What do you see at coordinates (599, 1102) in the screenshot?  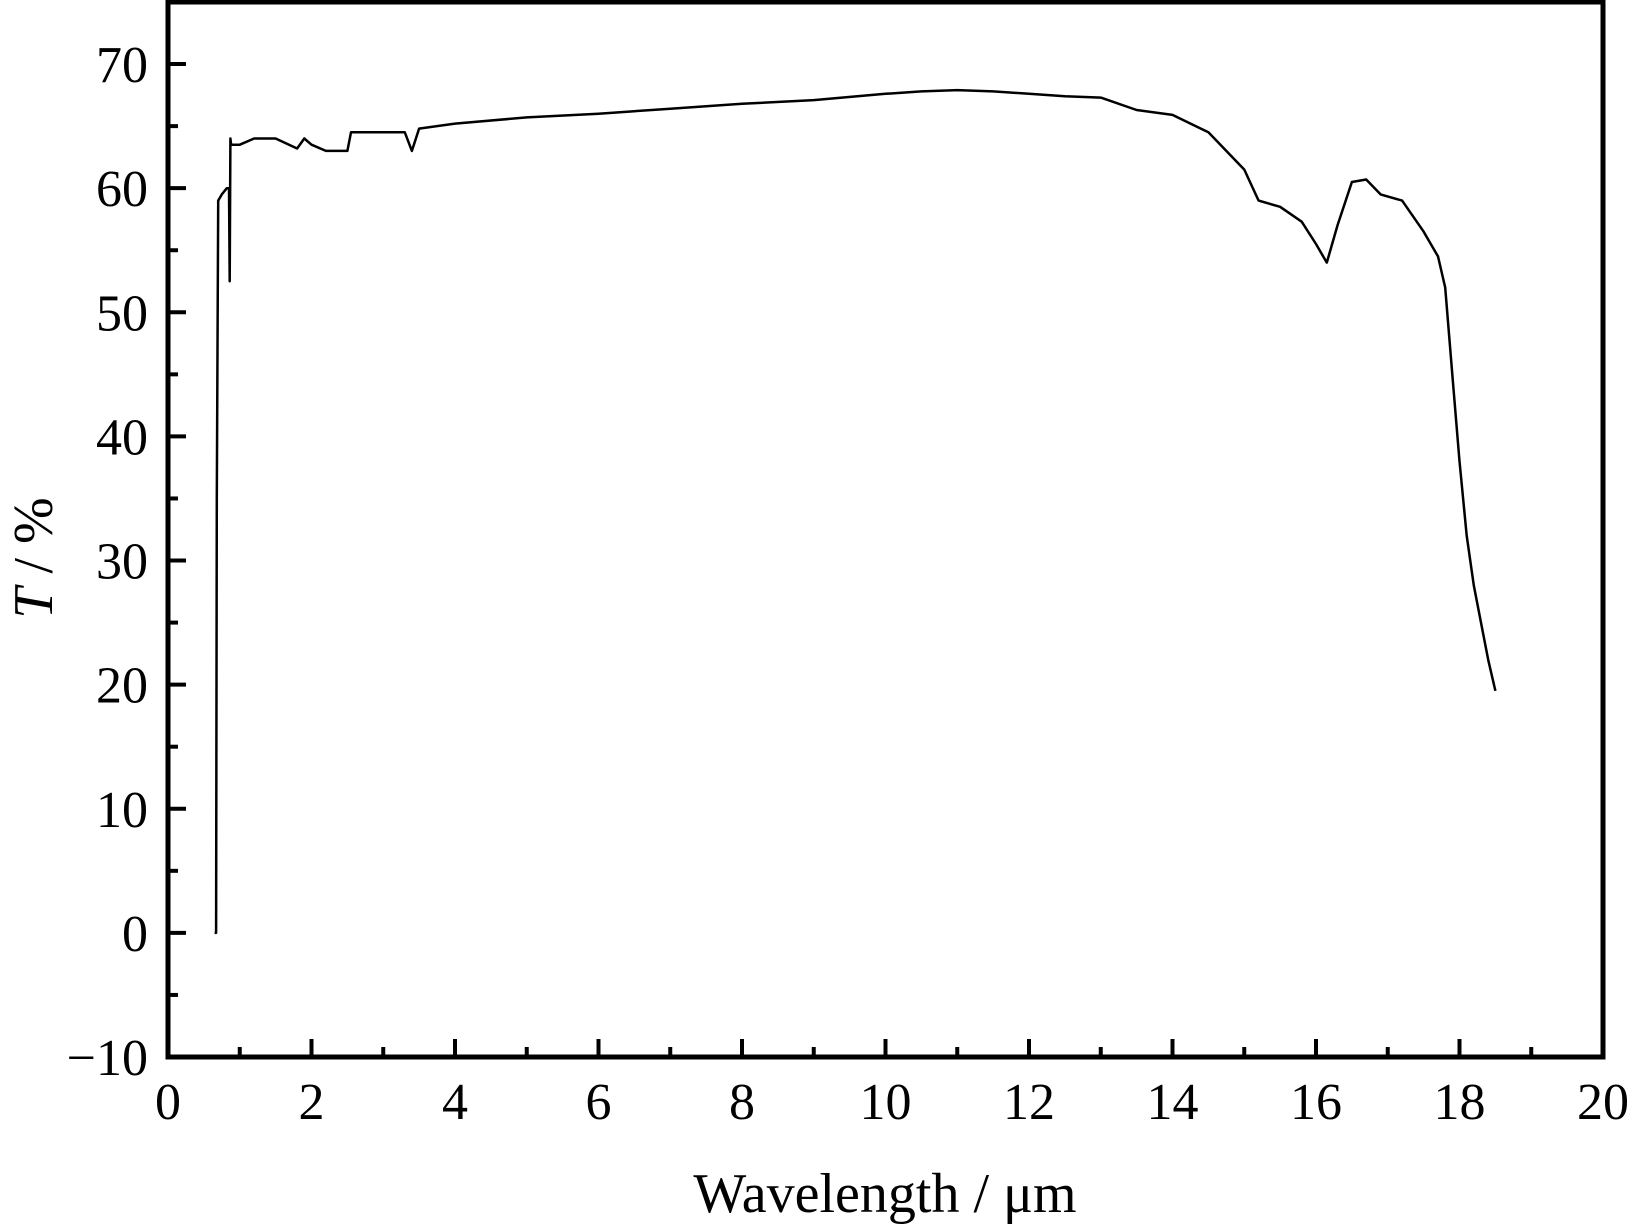 I see `x-tick-label: 6` at bounding box center [599, 1102].